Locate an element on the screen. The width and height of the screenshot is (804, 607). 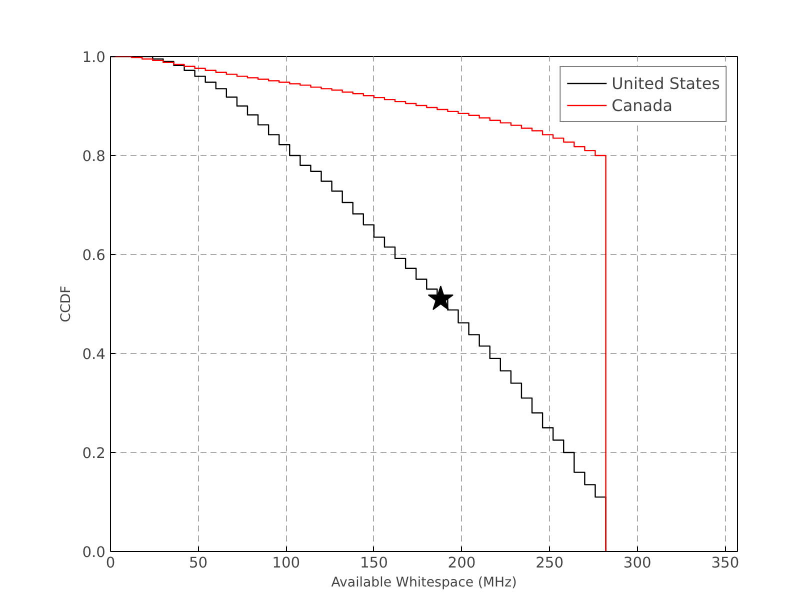
x-tick-label: 150 is located at coordinates (374, 563).